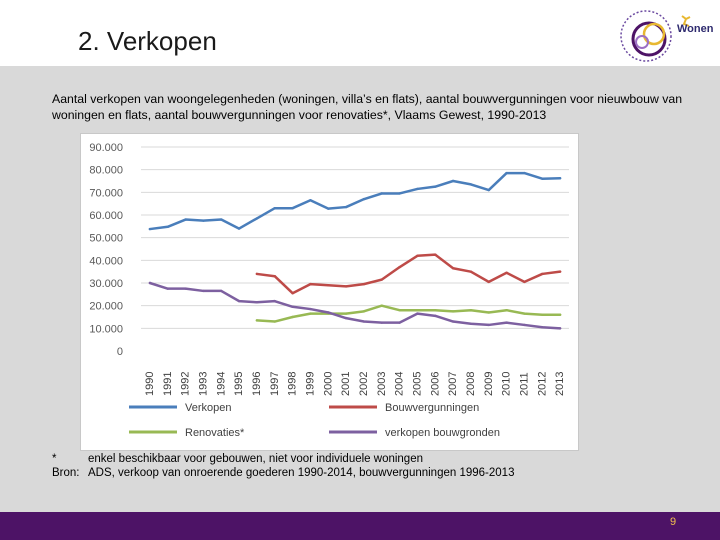 Image resolution: width=720 pixels, height=540 pixels. What do you see at coordinates (208, 408) in the screenshot?
I see `legend-label: Verkopen` at bounding box center [208, 408].